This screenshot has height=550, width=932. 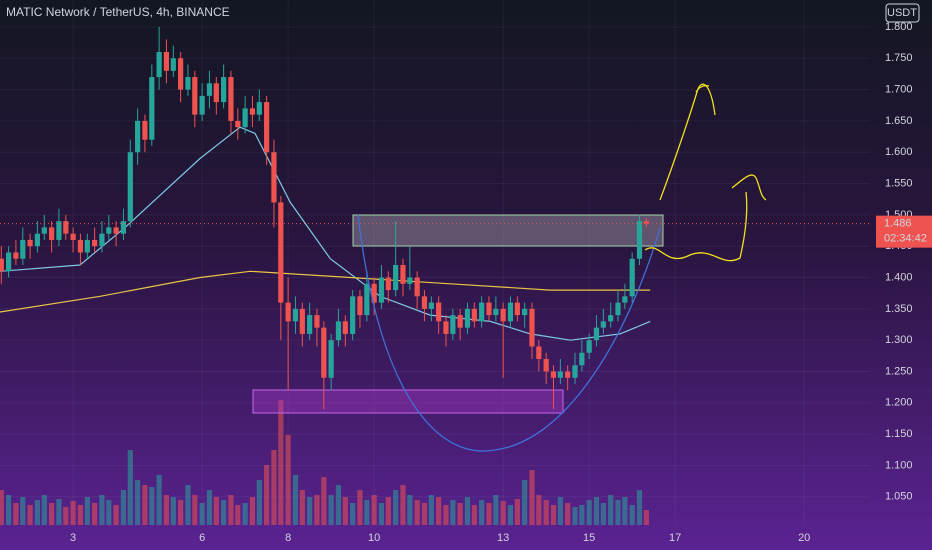 What do you see at coordinates (899, 371) in the screenshot?
I see `y-tick-label: 1.250` at bounding box center [899, 371].